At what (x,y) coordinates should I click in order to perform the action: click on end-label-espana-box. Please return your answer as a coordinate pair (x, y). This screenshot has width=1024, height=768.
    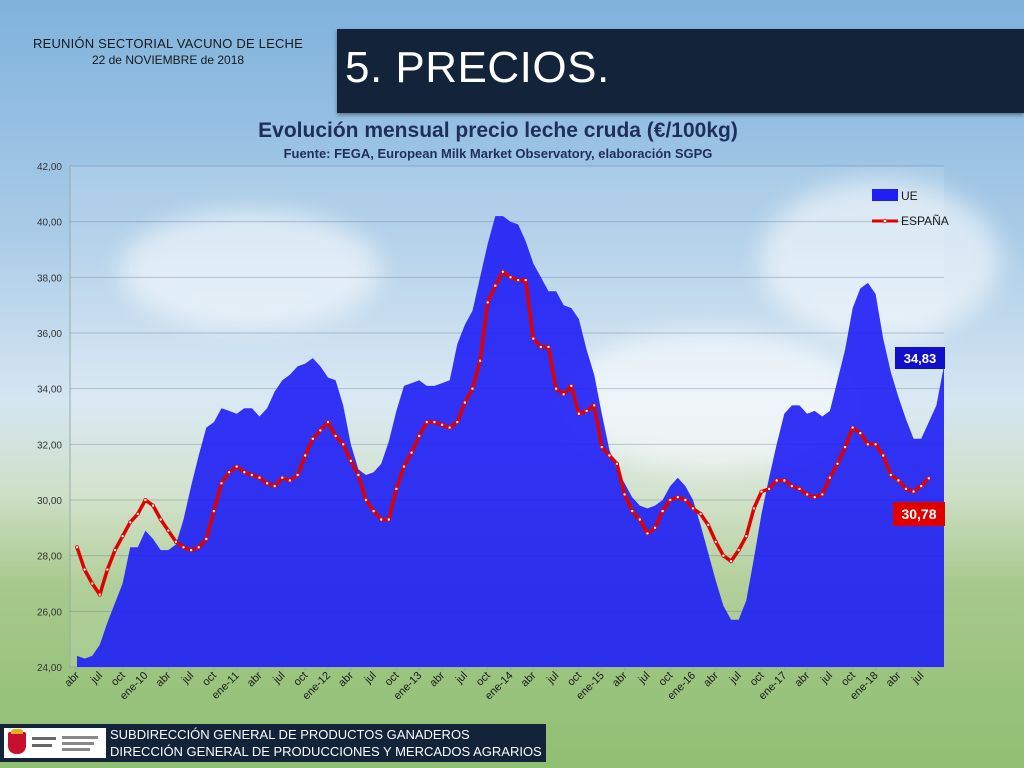
    Looking at the image, I should click on (919, 514).